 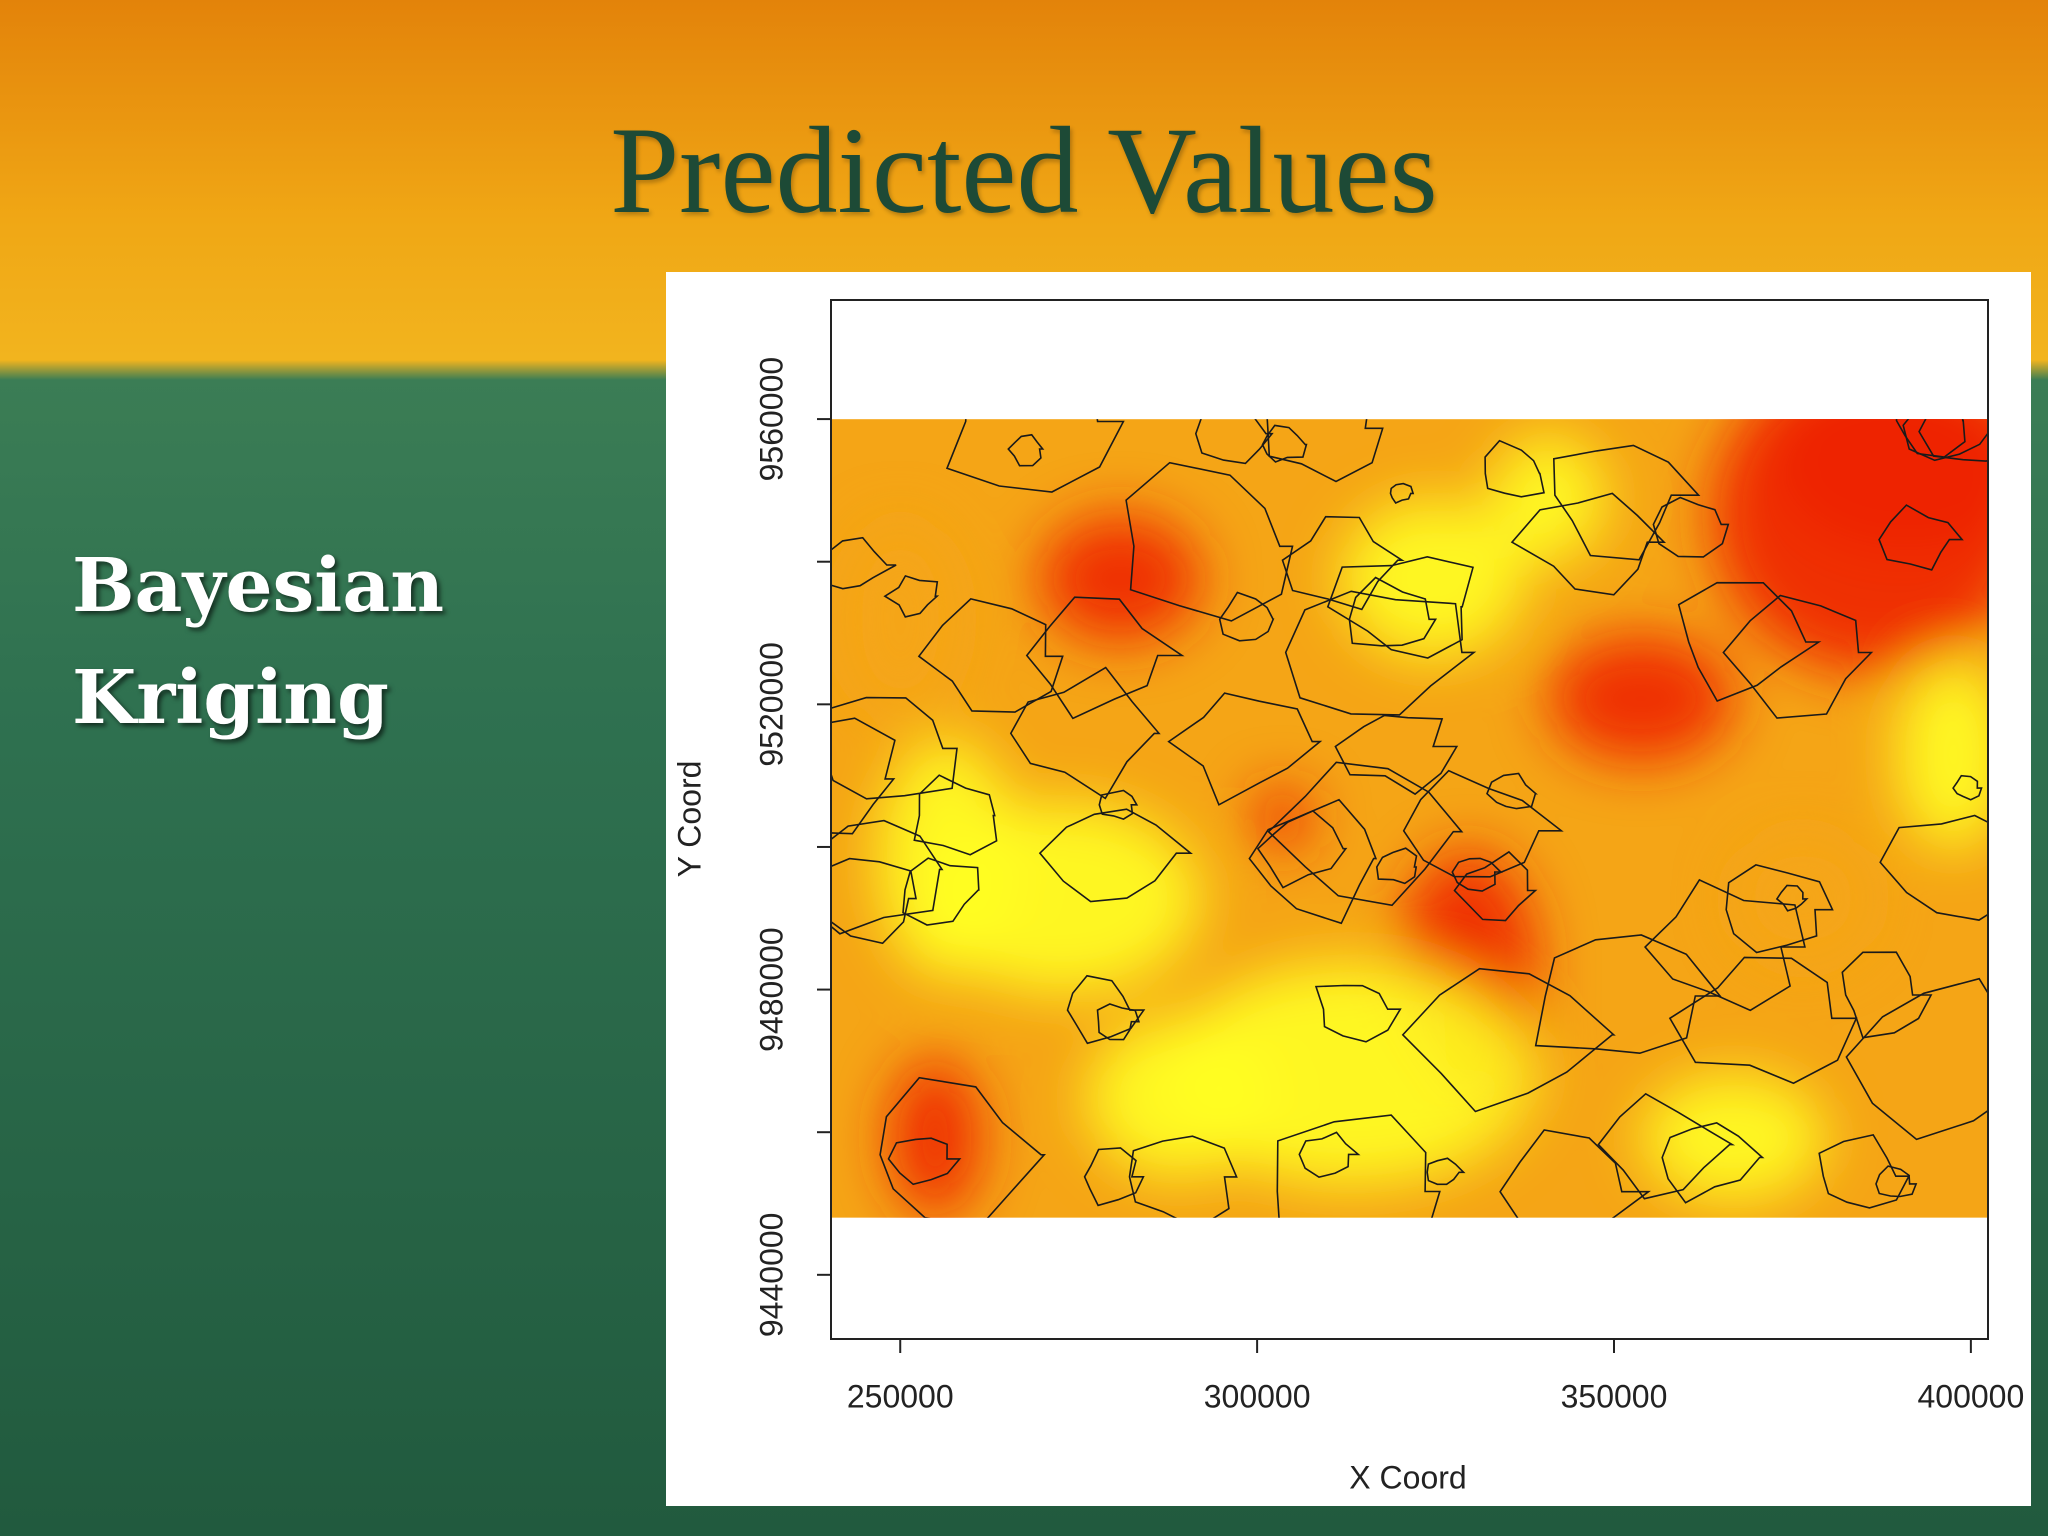 What do you see at coordinates (1614, 1396) in the screenshot?
I see `x-tick-label: 350000` at bounding box center [1614, 1396].